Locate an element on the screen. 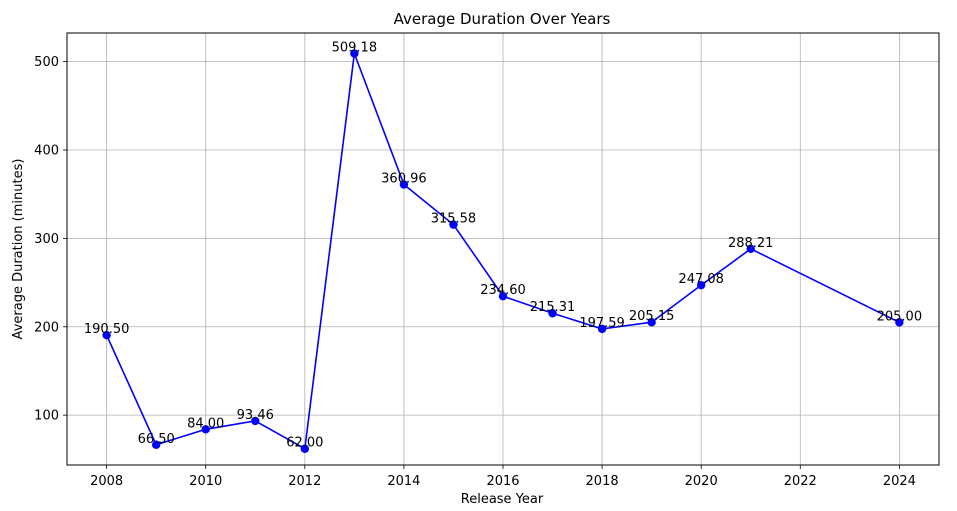  x-tick-label: 2008 is located at coordinates (106, 481).